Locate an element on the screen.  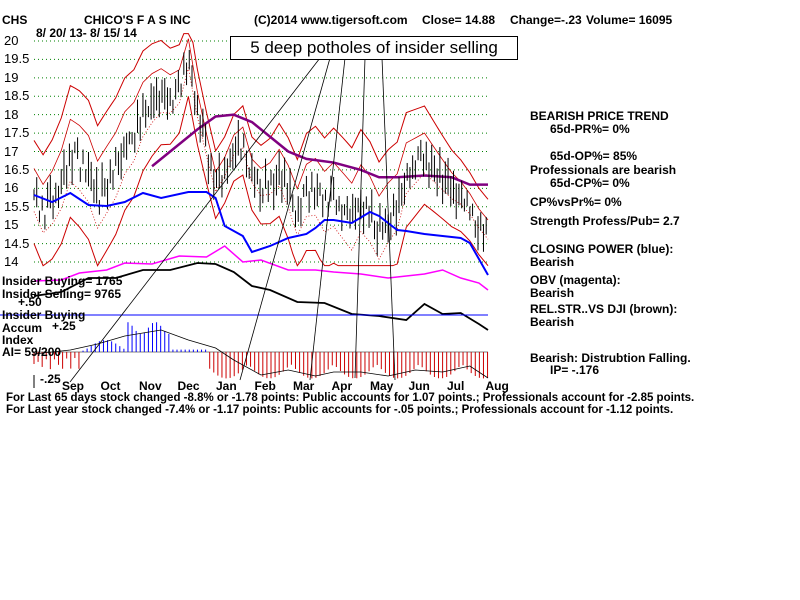
month-label-nov: Nov is located at coordinates (150, 386).